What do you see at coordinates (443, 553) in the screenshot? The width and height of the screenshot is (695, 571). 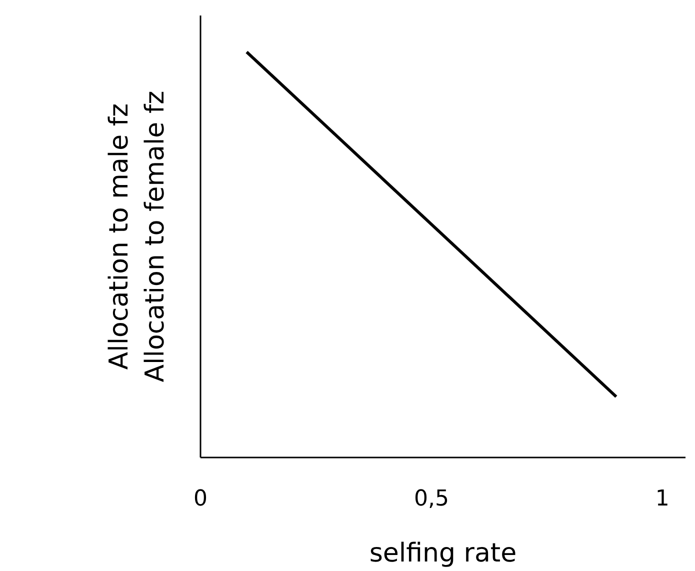 I see `x-axis-title: selfing rate` at bounding box center [443, 553].